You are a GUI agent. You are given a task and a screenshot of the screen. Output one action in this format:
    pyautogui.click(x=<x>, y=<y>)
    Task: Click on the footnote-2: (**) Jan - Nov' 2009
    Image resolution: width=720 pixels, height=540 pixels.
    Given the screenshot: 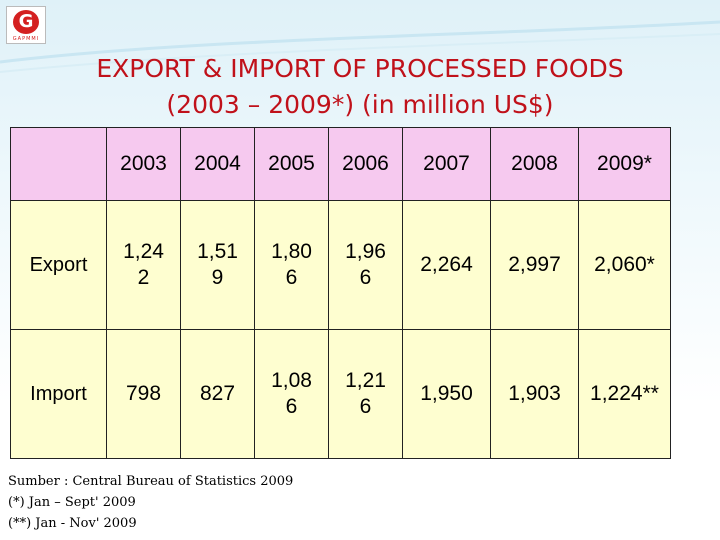 What is the action you would take?
    pyautogui.click(x=72, y=523)
    